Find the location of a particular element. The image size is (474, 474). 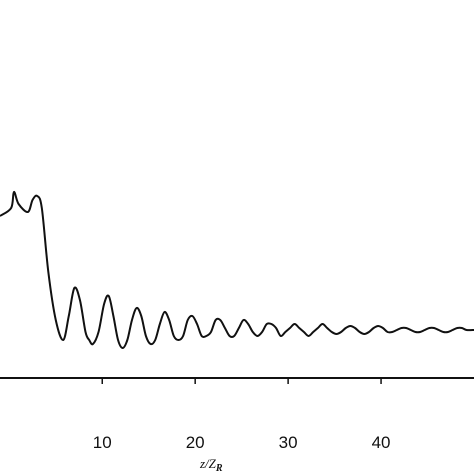

x-tick-label: 40 is located at coordinates (381, 442).